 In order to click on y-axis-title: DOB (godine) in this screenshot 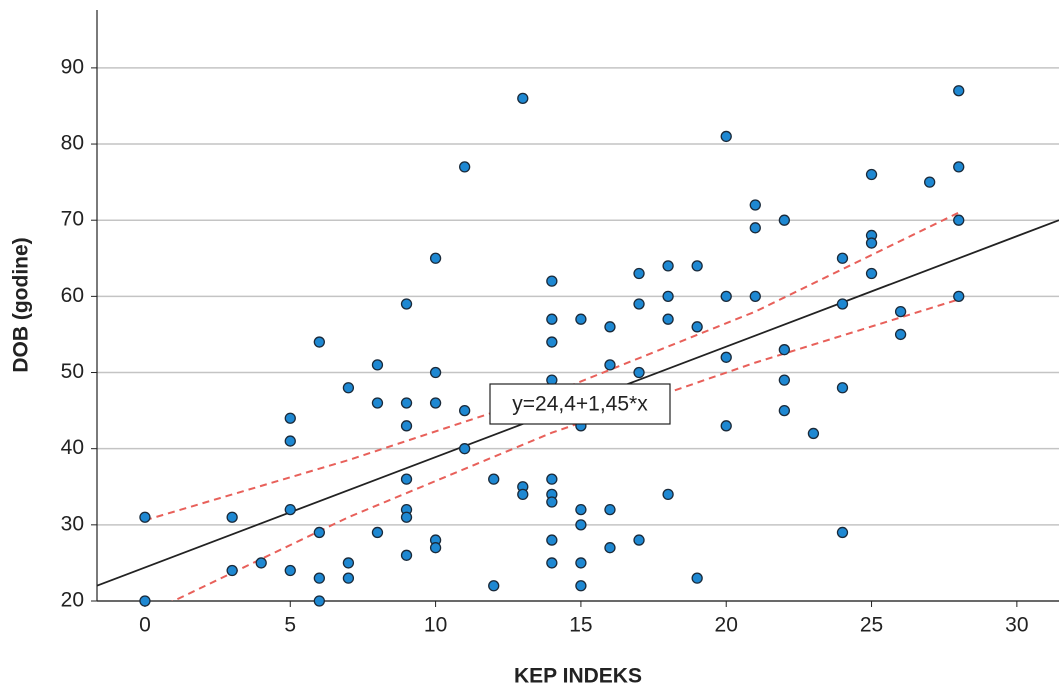, I will do `click(21, 304)`.